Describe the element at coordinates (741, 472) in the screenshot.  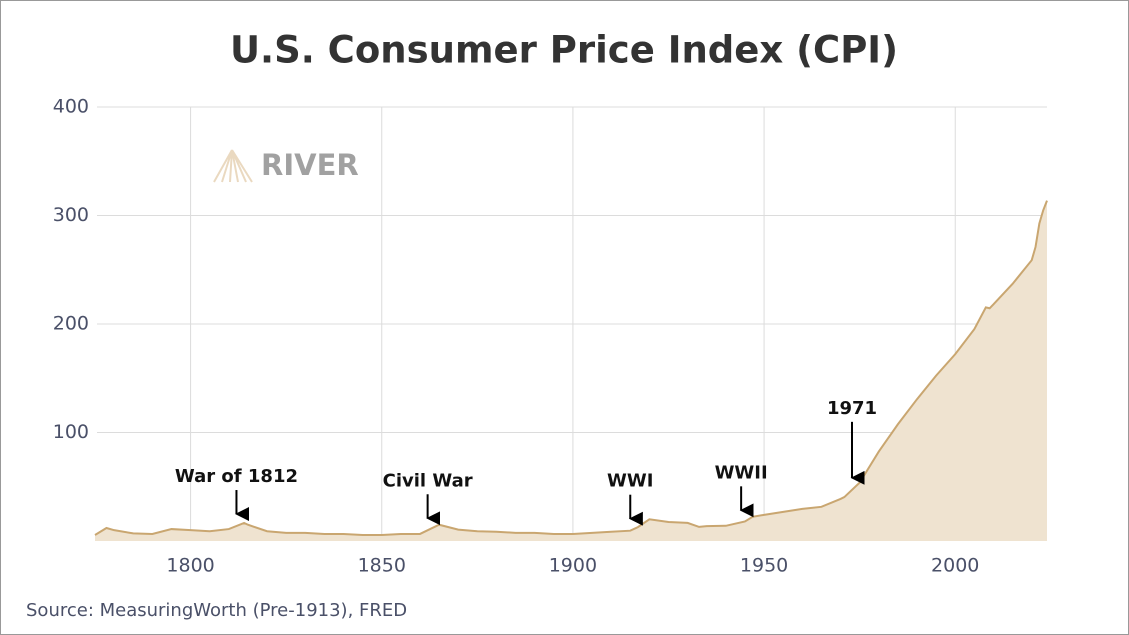
I see `annotation: WWII` at that location.